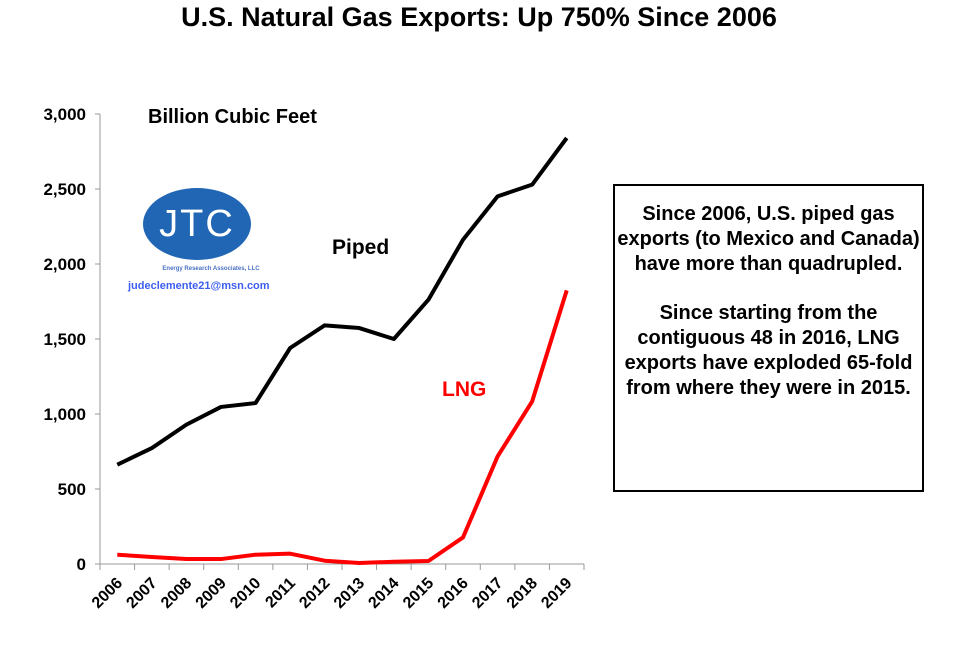  Describe the element at coordinates (141, 593) in the screenshot. I see `x-tick-label: 2007` at that location.